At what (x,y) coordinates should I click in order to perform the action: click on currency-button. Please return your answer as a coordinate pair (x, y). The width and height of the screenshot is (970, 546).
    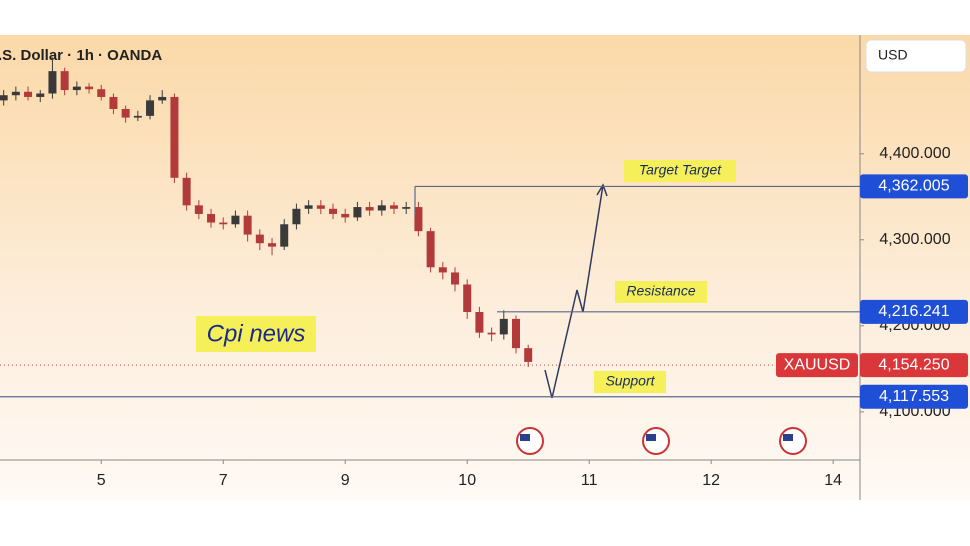
    Looking at the image, I should click on (916, 56).